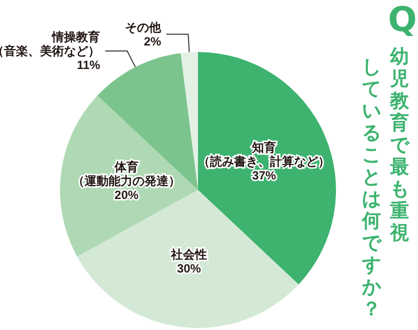 The height and width of the screenshot is (330, 418). Describe the element at coordinates (50, 44) in the screenshot. I see `slice-label: 情操教育（音楽、美術など）` at that location.